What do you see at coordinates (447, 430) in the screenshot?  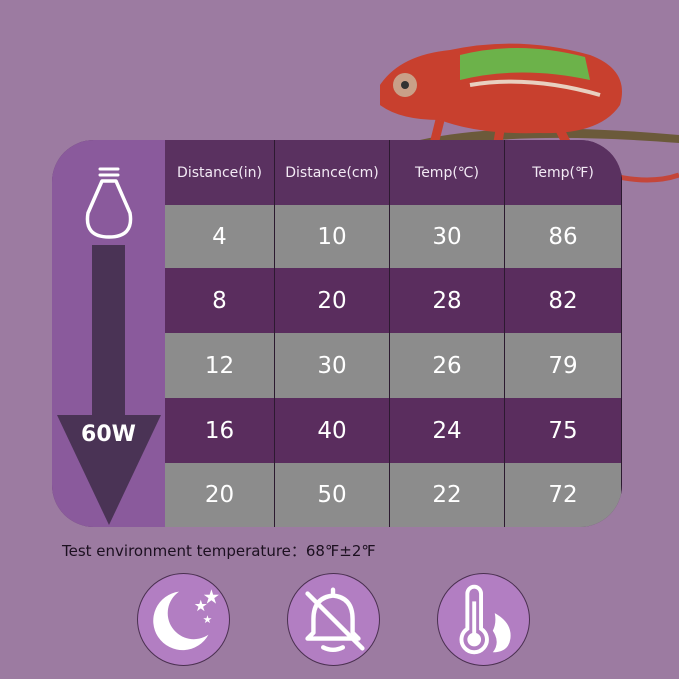 I see `table-cell: 24` at bounding box center [447, 430].